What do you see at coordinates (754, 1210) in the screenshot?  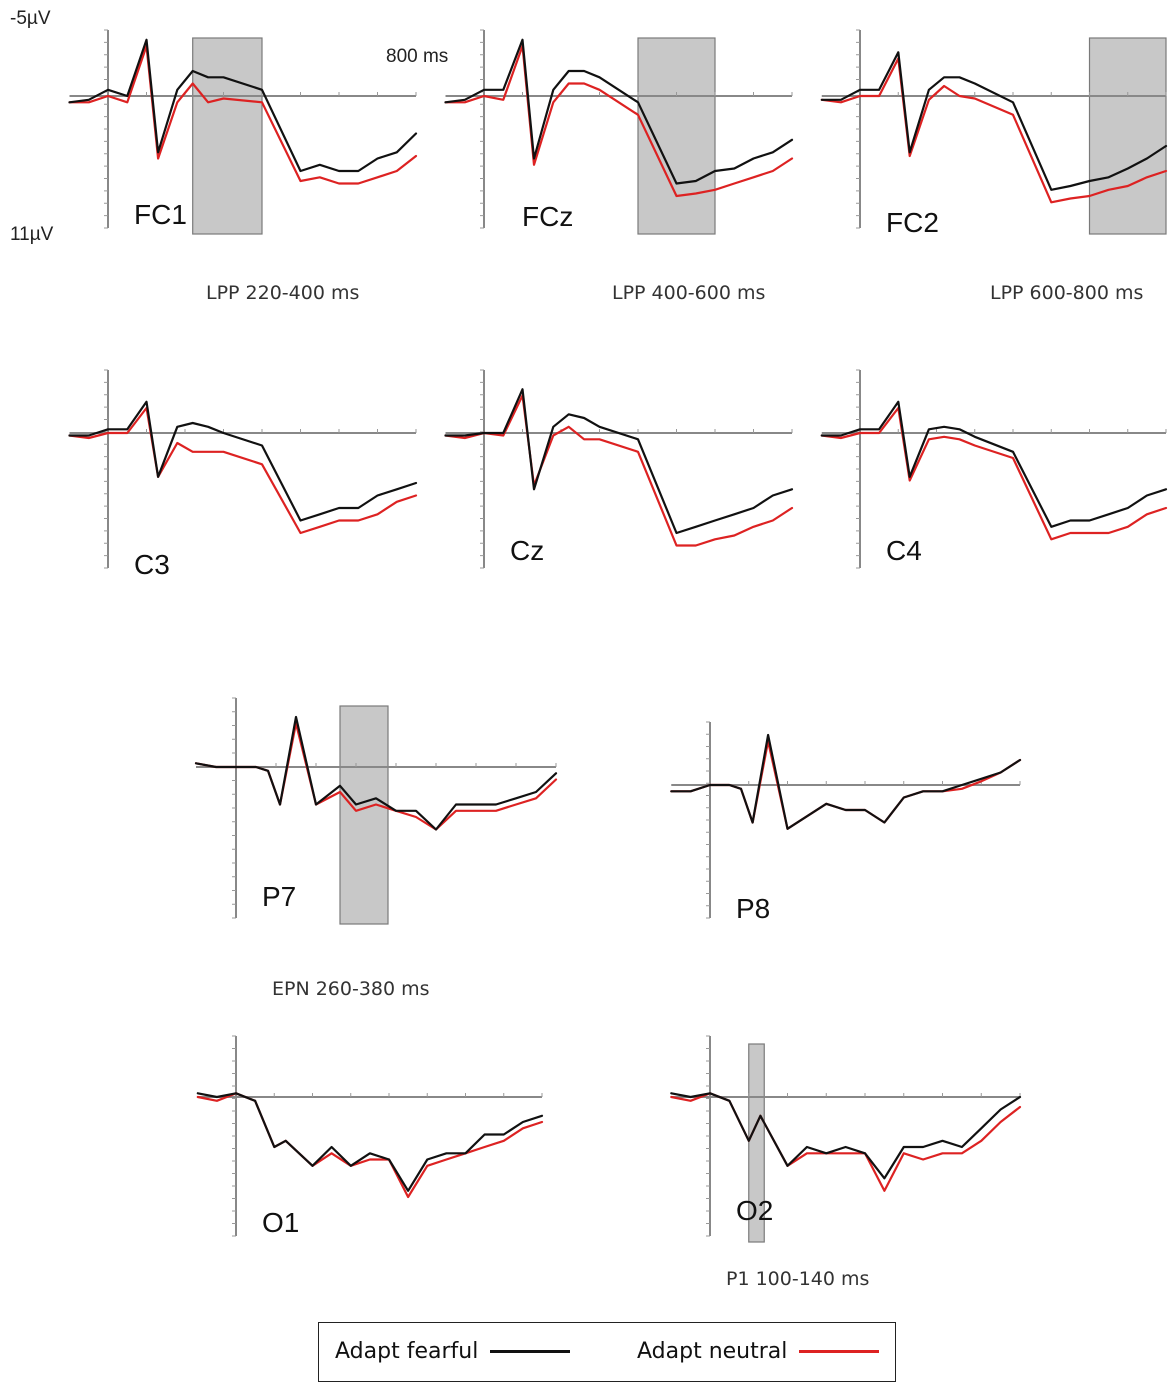 I see `electrode-label: O2` at bounding box center [754, 1210].